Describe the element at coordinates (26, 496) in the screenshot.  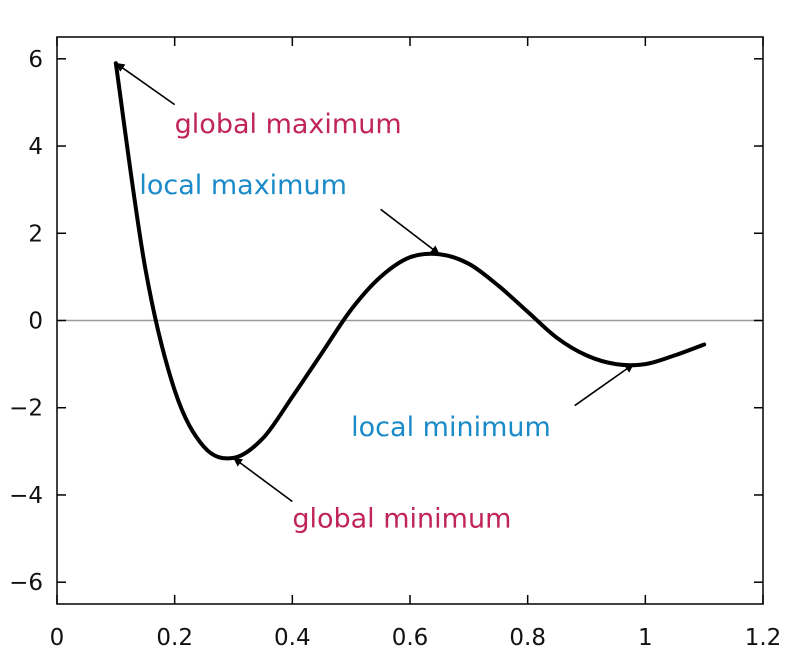
I see `y-tick-label: −4` at that location.